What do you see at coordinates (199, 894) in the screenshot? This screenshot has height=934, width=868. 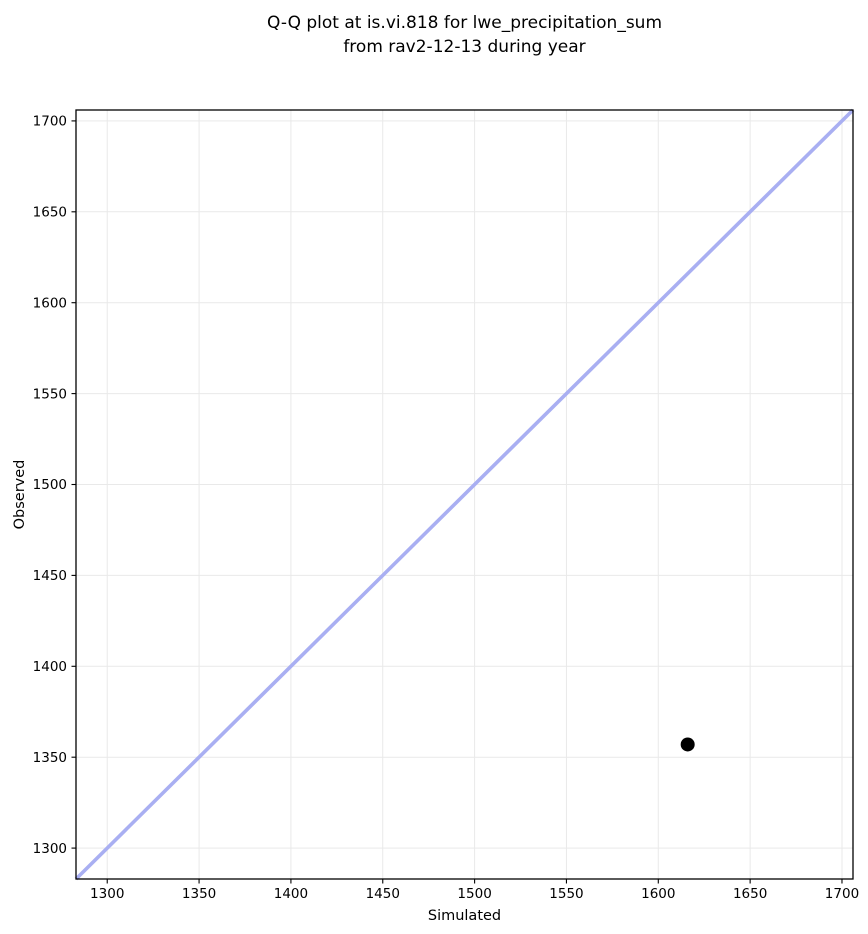 I see `x-tick-label: 1350` at bounding box center [199, 894].